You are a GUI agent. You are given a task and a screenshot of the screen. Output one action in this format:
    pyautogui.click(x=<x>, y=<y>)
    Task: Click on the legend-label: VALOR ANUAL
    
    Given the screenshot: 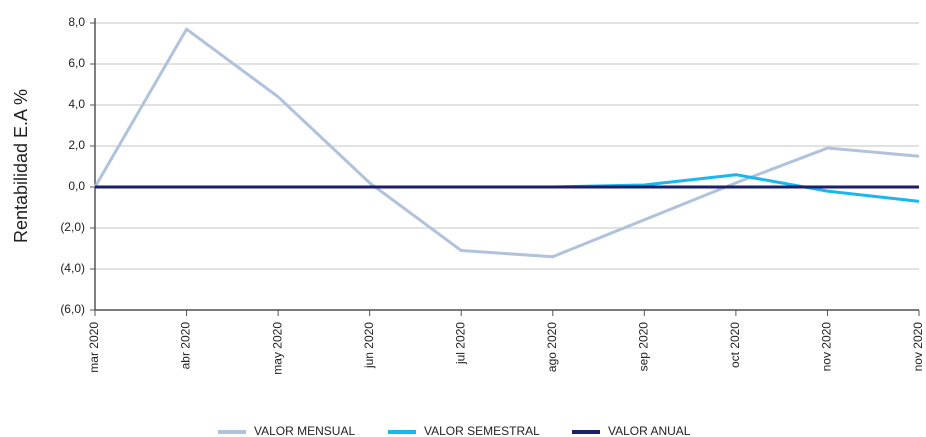 What is the action you would take?
    pyautogui.click(x=649, y=430)
    